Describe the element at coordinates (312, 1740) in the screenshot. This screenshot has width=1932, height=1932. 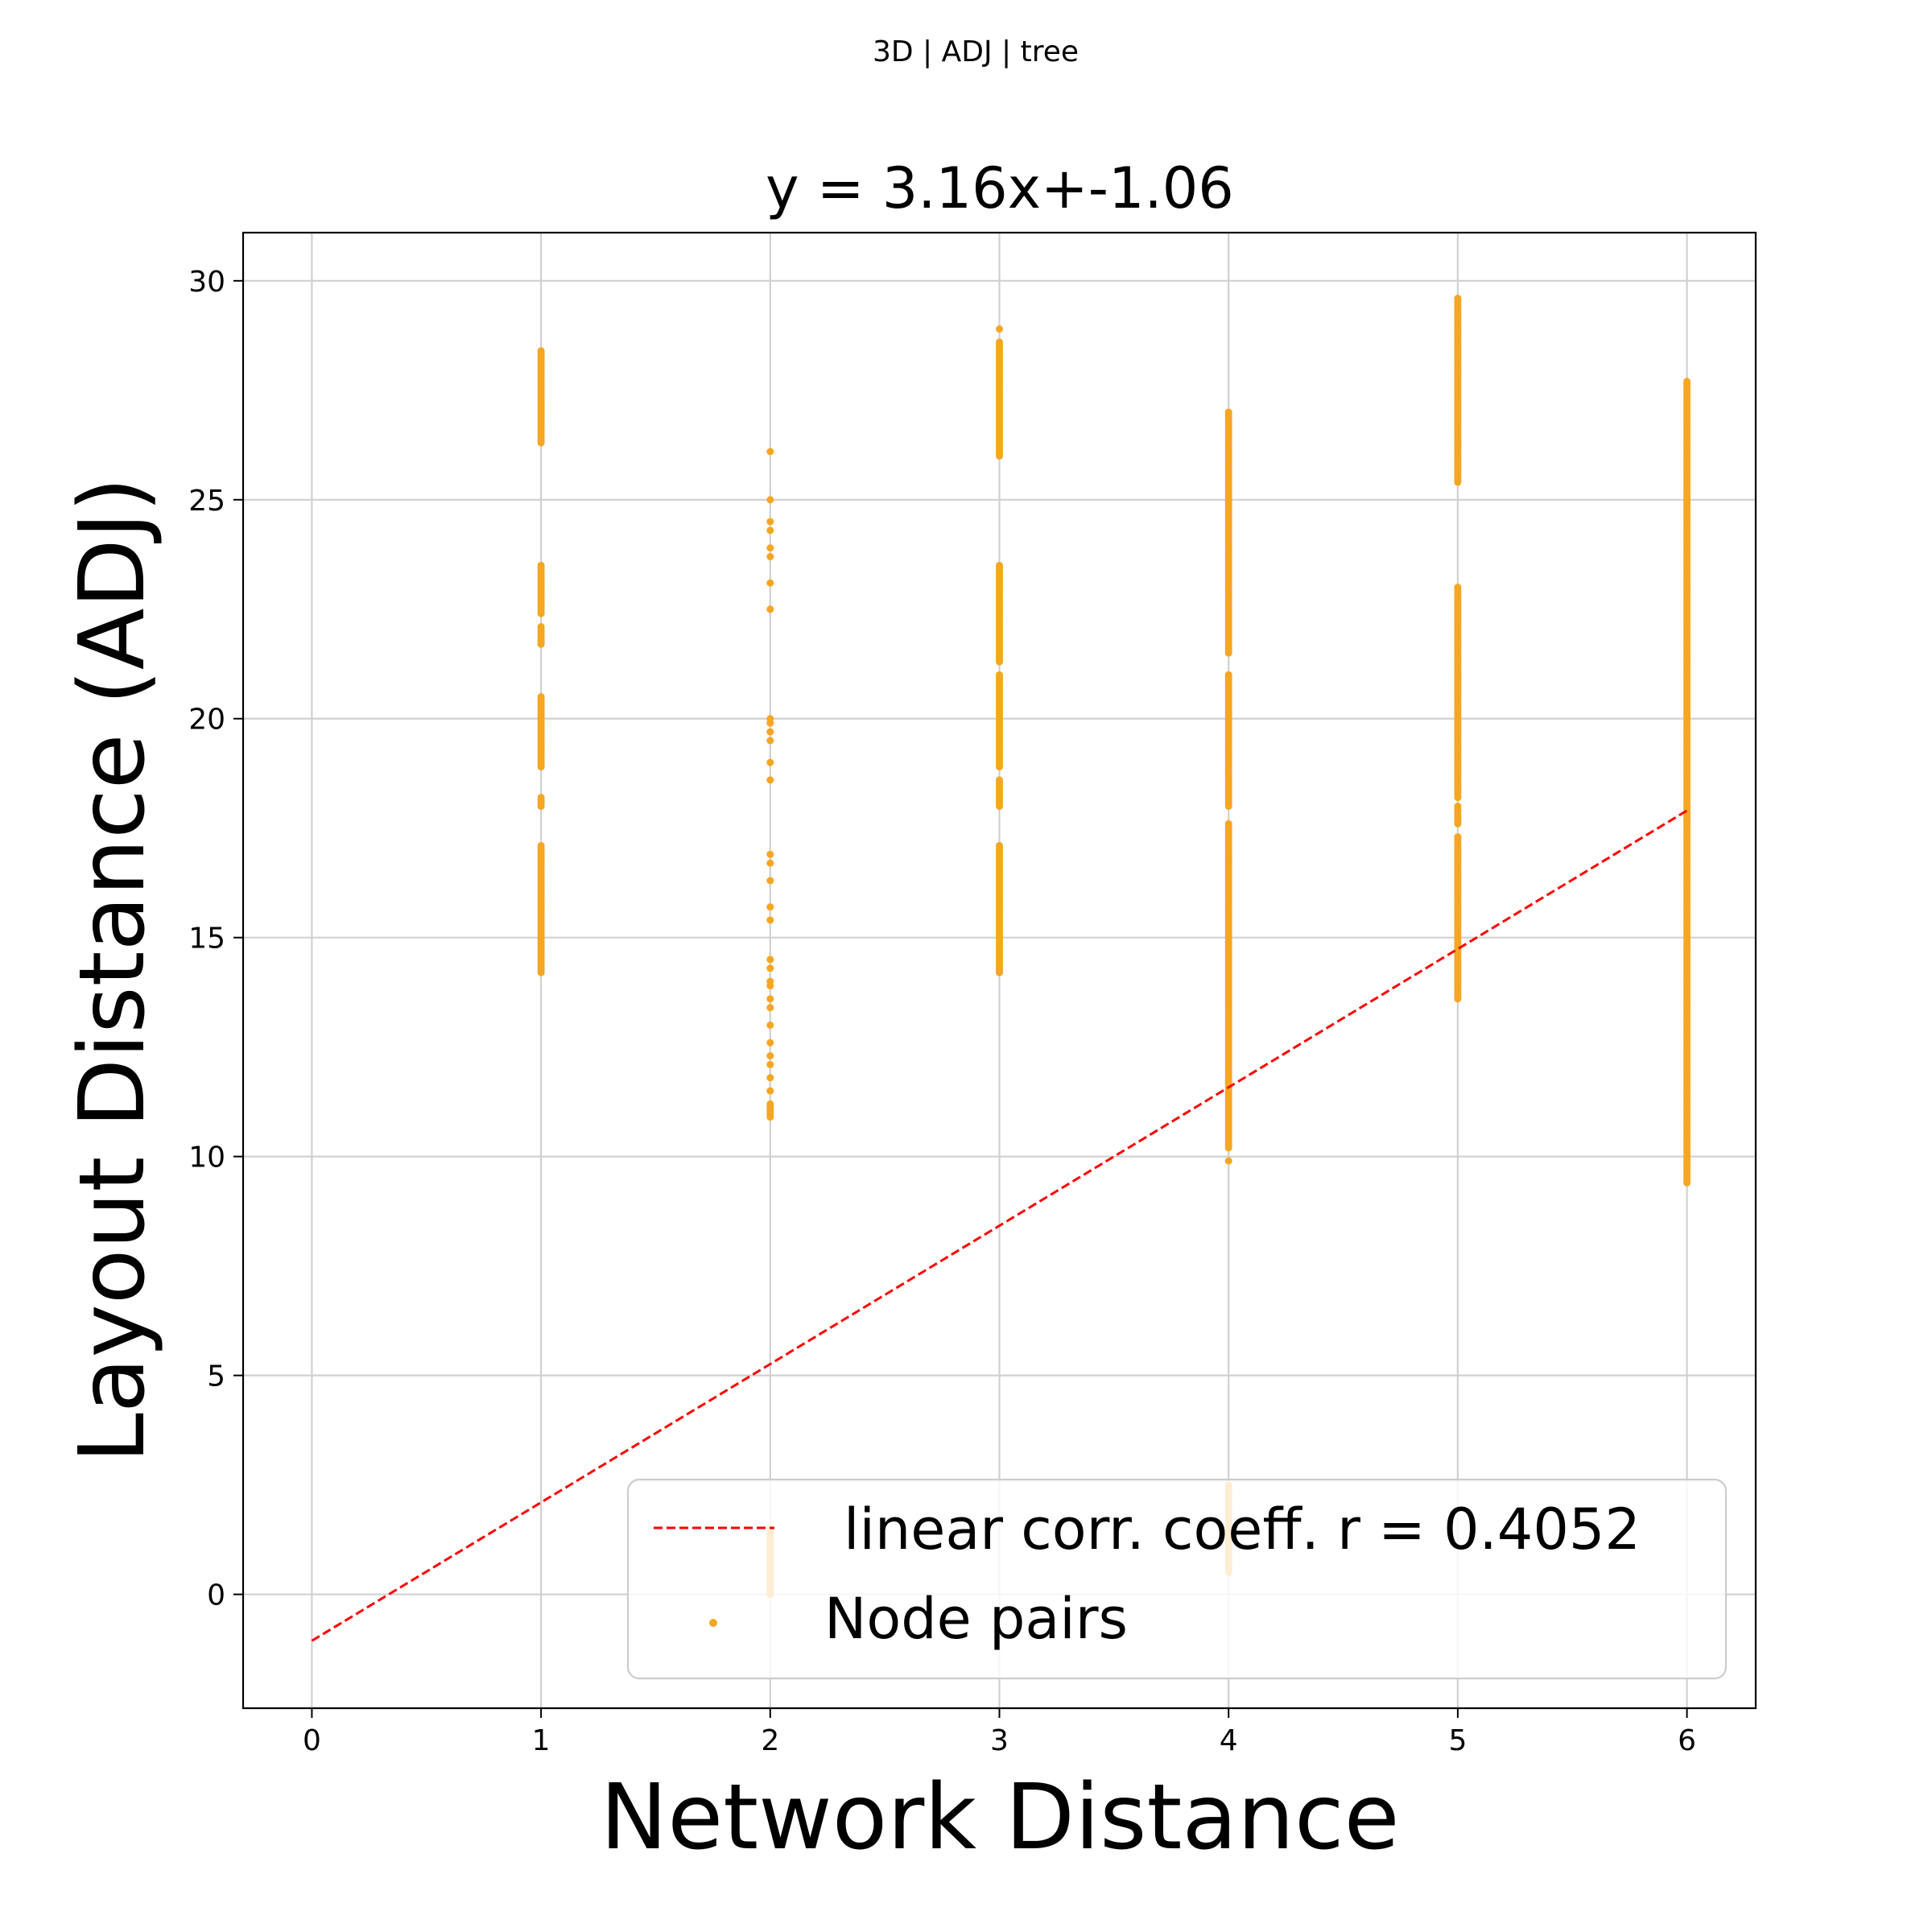
I see `x-tick-label: 0` at that location.